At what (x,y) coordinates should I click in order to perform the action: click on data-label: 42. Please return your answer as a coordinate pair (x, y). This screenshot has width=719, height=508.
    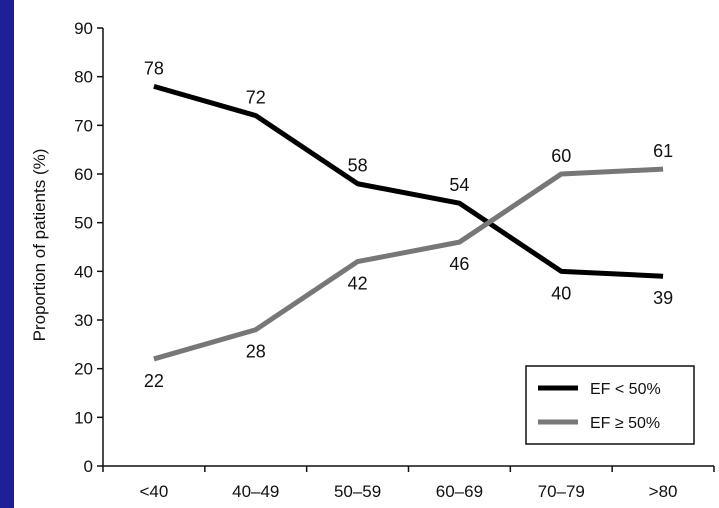
    Looking at the image, I should click on (358, 284).